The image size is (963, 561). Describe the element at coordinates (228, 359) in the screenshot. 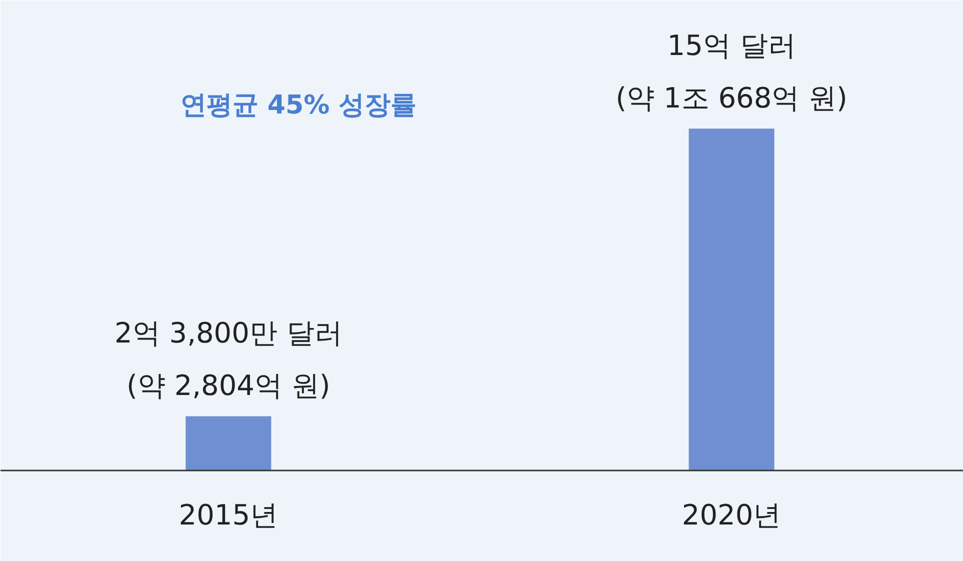

I see `data-label: 2억 3,800만 달러 (약 2,804억 원)` at that location.